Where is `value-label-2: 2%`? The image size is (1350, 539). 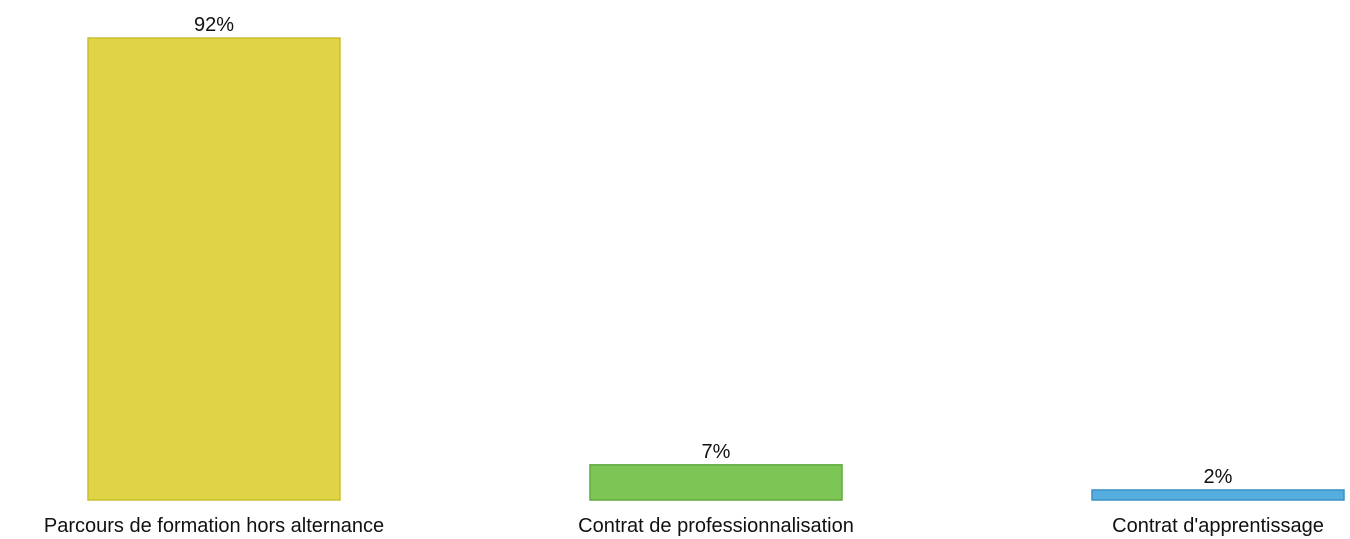
value-label-2: 2% is located at coordinates (1218, 477).